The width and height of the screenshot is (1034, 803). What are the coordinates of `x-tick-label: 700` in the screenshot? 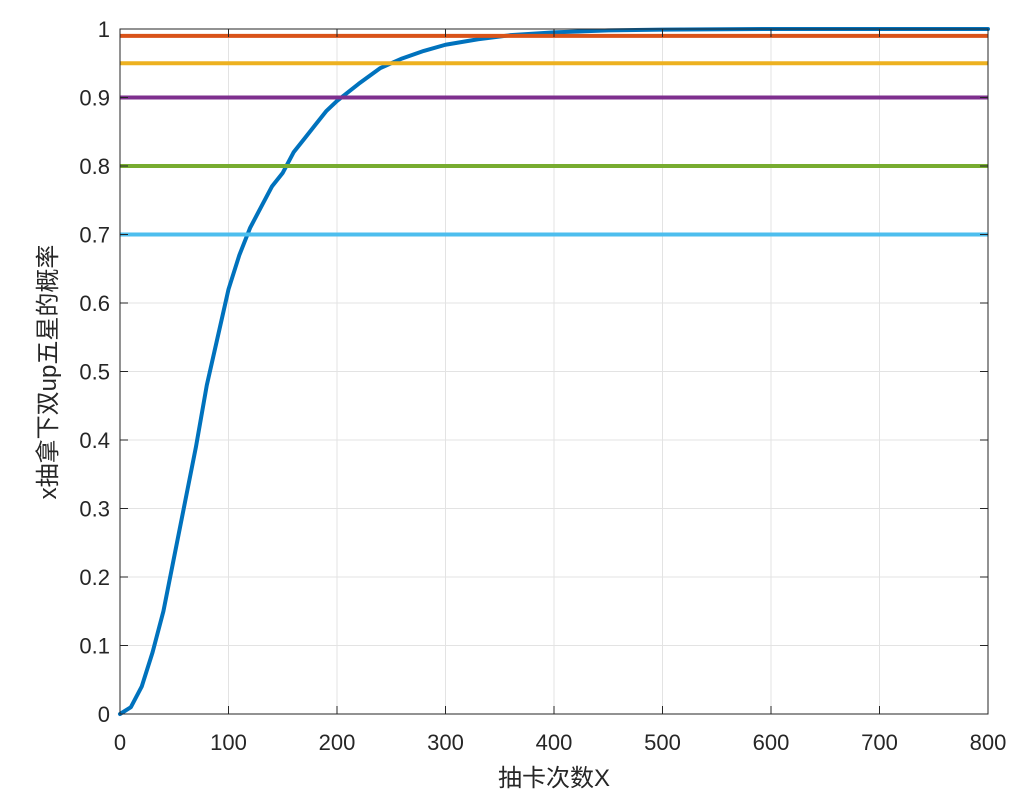 It's located at (879, 742).